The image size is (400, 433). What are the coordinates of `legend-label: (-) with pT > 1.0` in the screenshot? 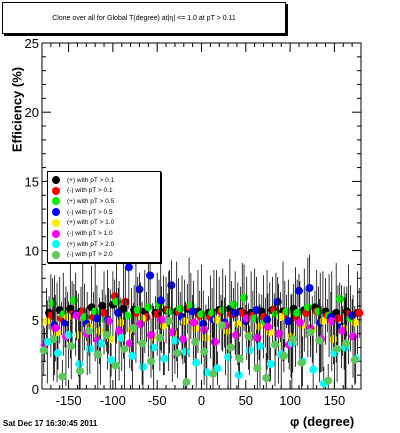 It's located at (90, 233).